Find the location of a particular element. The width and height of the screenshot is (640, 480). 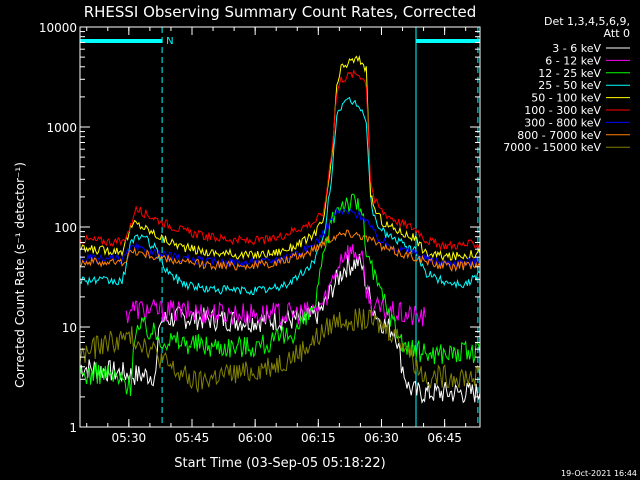

y-tick-label: 1000 is located at coordinates (61, 128).